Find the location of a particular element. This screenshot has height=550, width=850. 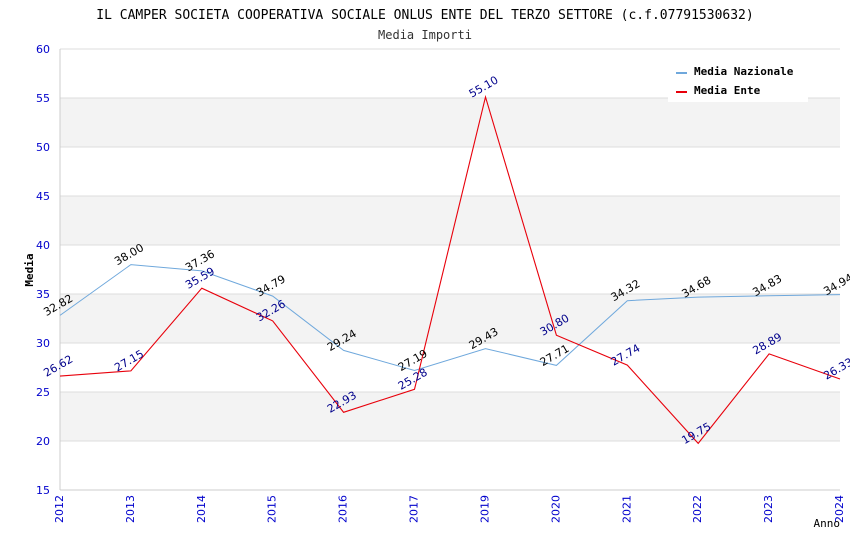

y-tick-label: 35 is located at coordinates (43, 294).